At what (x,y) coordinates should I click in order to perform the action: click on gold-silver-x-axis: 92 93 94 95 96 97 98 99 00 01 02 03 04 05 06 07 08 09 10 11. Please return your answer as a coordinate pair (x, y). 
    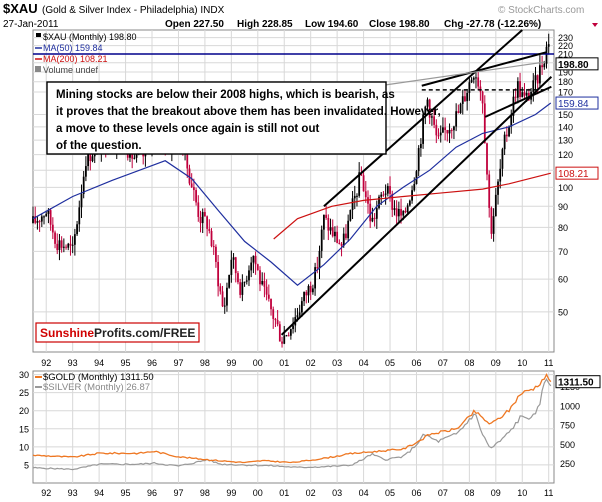
    Looking at the image, I should click on (297, 493).